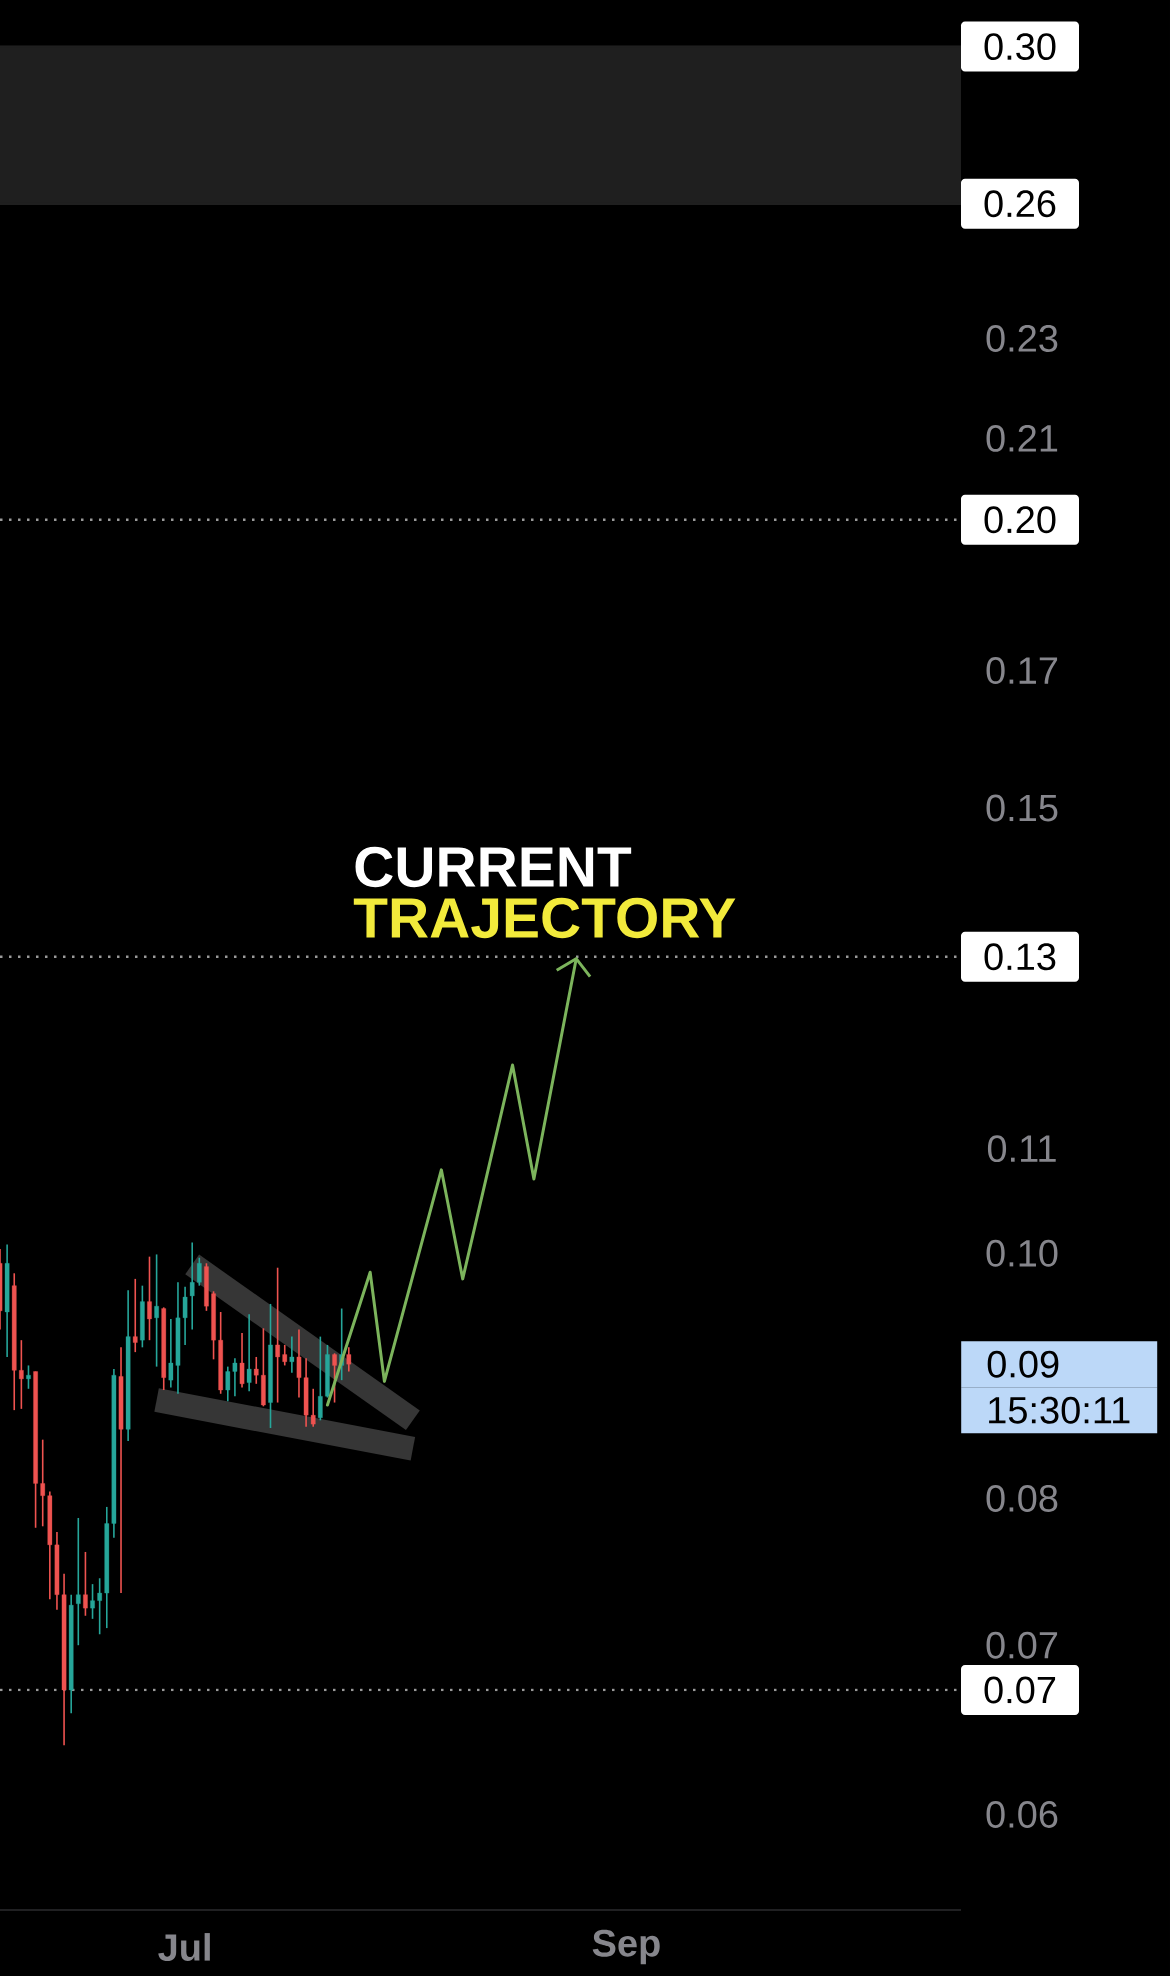 The image size is (1170, 1976). What do you see at coordinates (184, 1947) in the screenshot?
I see `x-tick-label: Jul` at bounding box center [184, 1947].